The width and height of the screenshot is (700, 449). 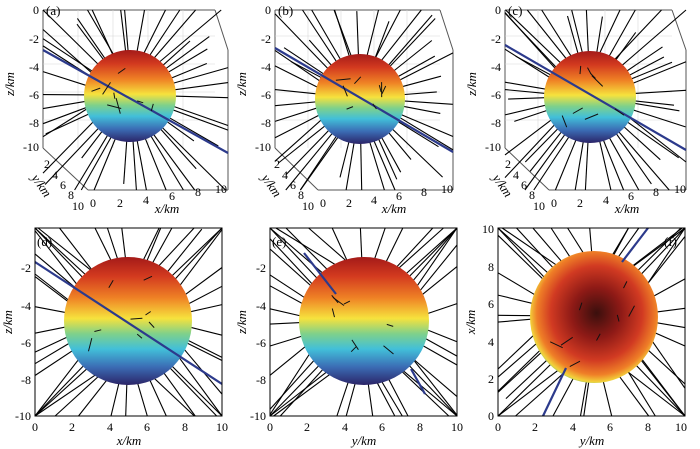 I want to click on x-tick-e-3: 6, so click(x=382, y=427).